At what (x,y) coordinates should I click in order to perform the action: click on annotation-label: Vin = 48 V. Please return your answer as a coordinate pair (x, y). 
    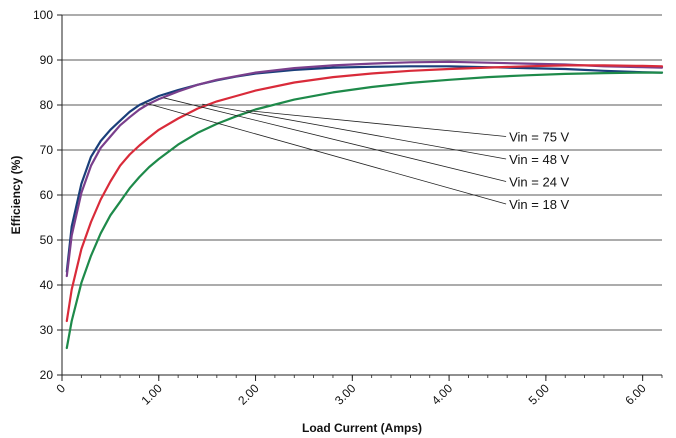
    Looking at the image, I should click on (539, 159).